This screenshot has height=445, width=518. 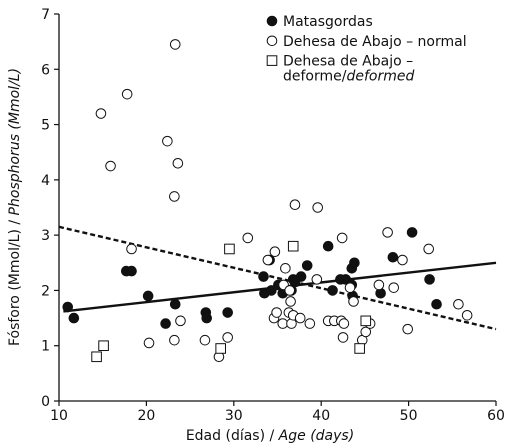 What do you see at coordinates (50, 208) in the screenshot?
I see `y-axis-ticks: 0 1 2 3 4 5 6 7` at bounding box center [50, 208].